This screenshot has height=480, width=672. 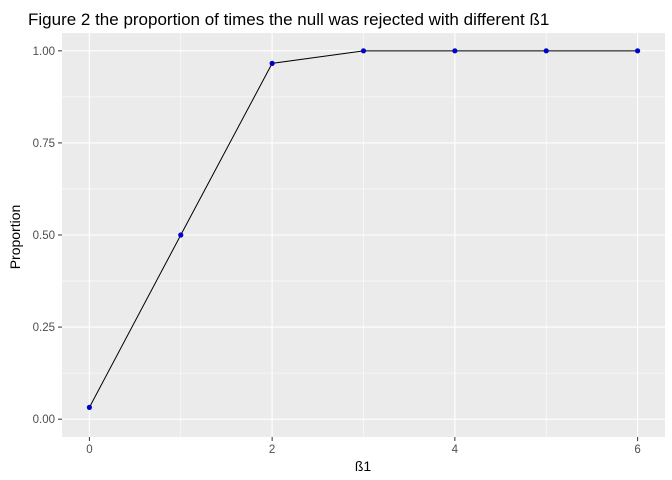 What do you see at coordinates (637, 450) in the screenshot?
I see `x-tick-label: 6` at bounding box center [637, 450].